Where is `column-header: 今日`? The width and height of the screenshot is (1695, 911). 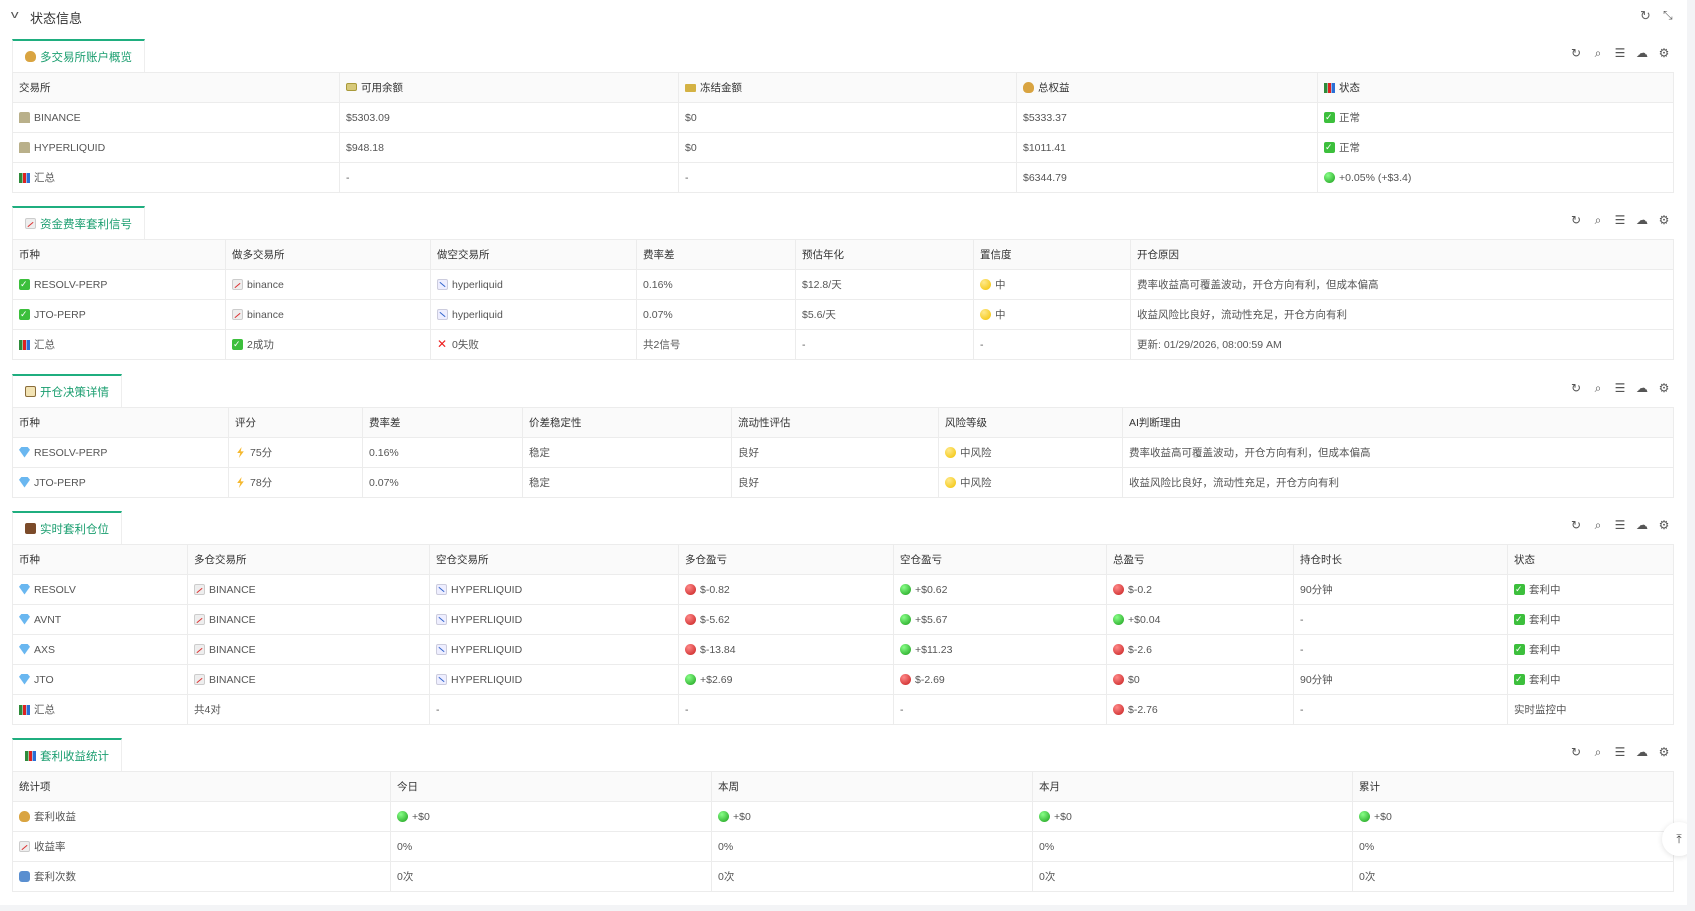 column-header: 今日 is located at coordinates (551, 786).